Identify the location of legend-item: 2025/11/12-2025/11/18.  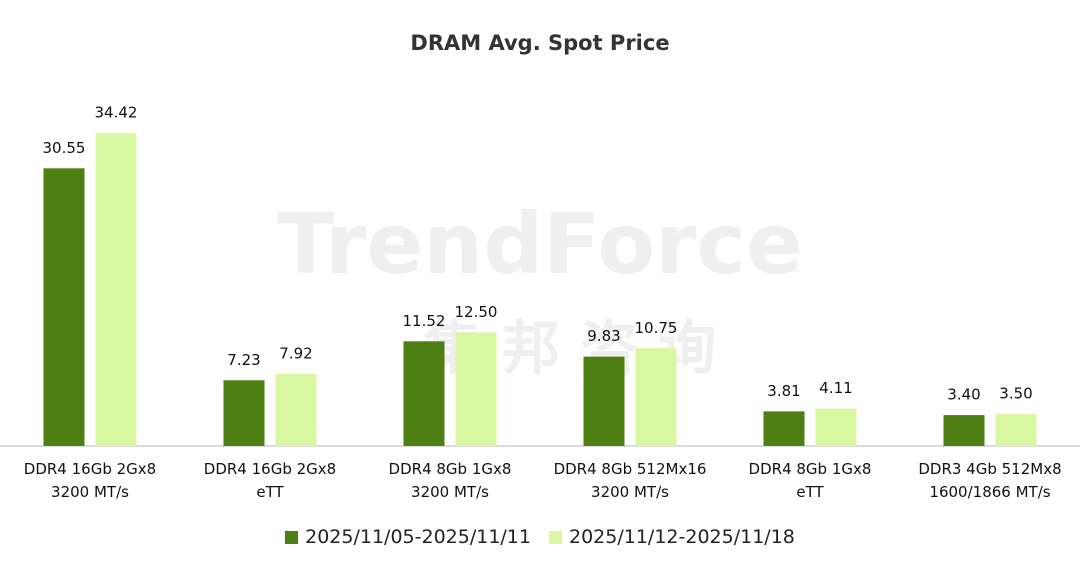
(672, 537).